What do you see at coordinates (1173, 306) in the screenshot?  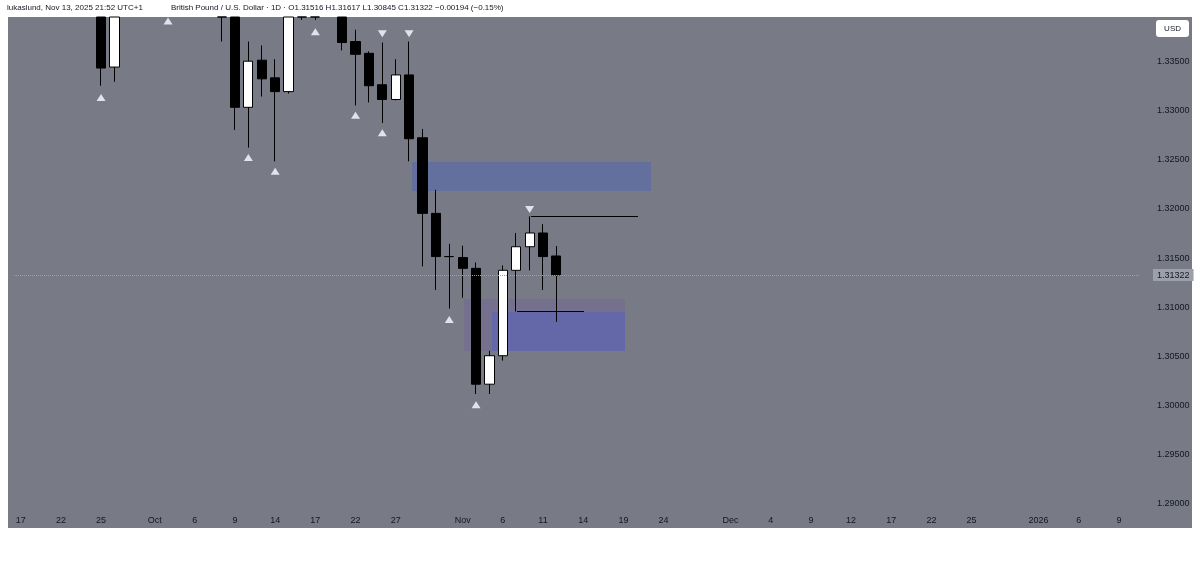 I see `y-tick-label: 1.31000` at bounding box center [1173, 306].